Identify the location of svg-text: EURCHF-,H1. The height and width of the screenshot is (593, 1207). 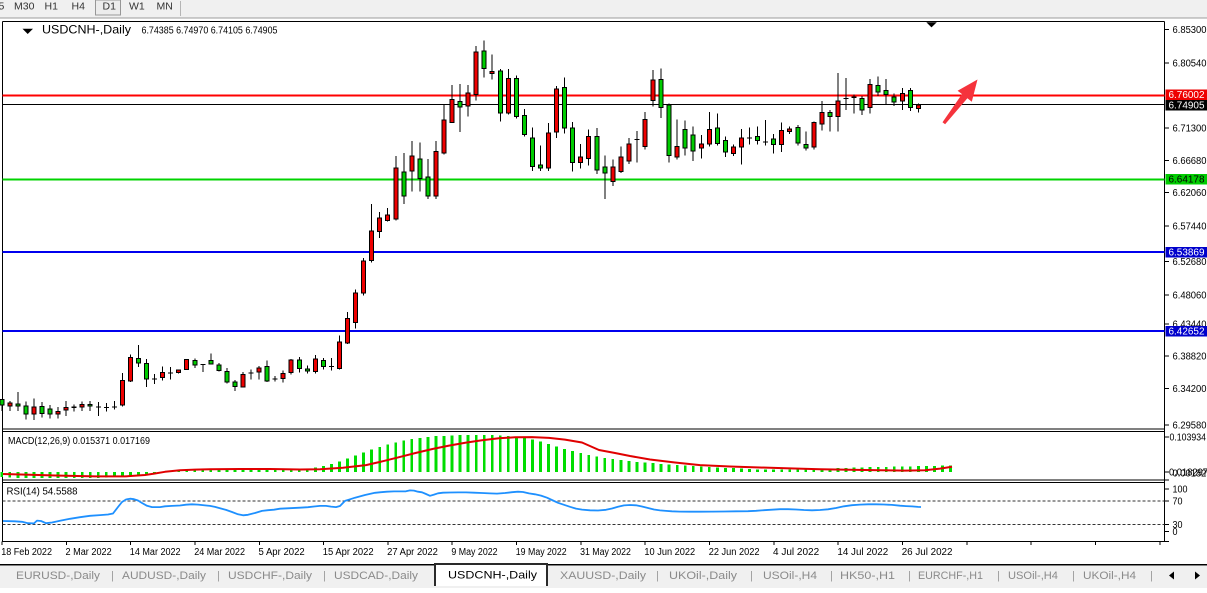
(950, 576).